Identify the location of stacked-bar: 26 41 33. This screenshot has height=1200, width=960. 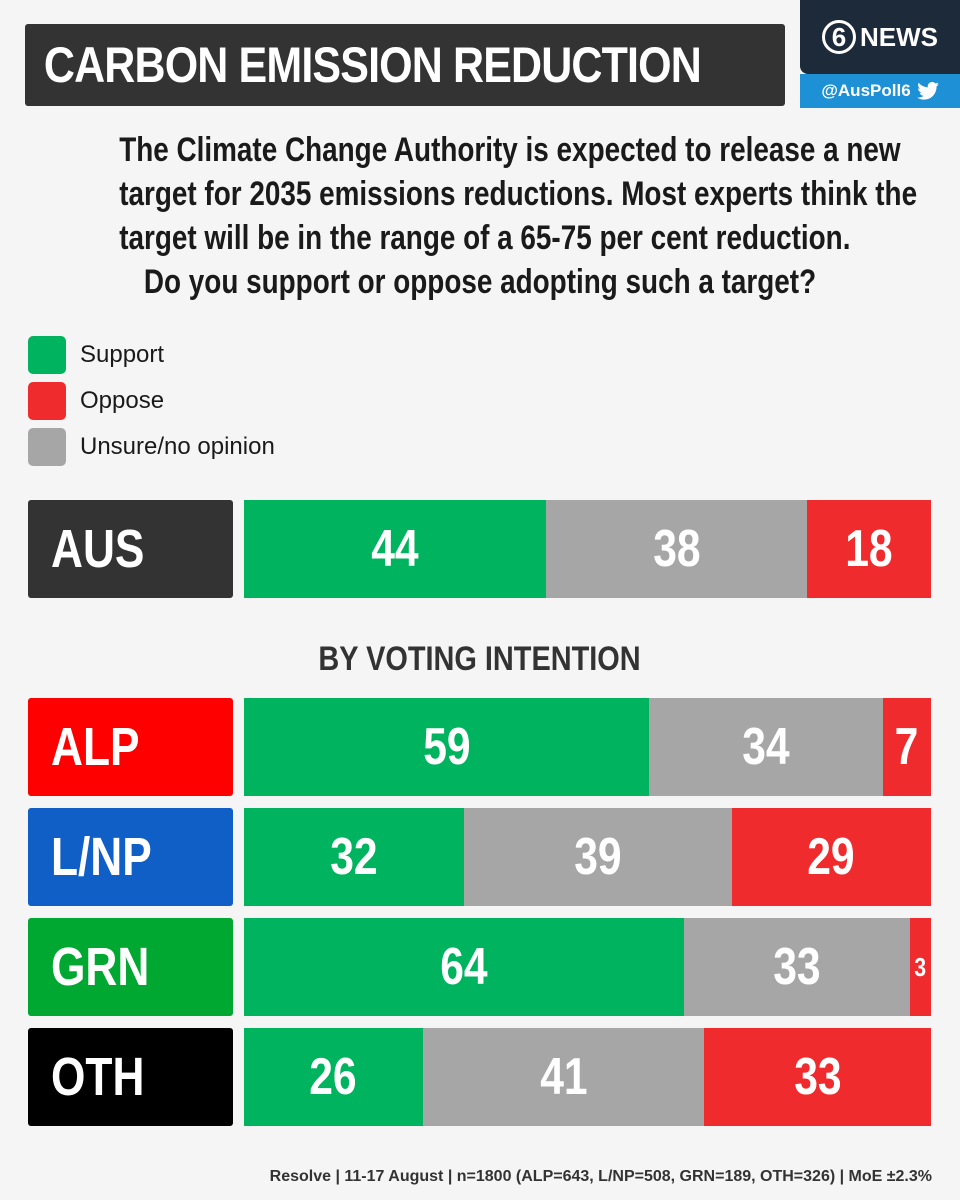
(587, 1077).